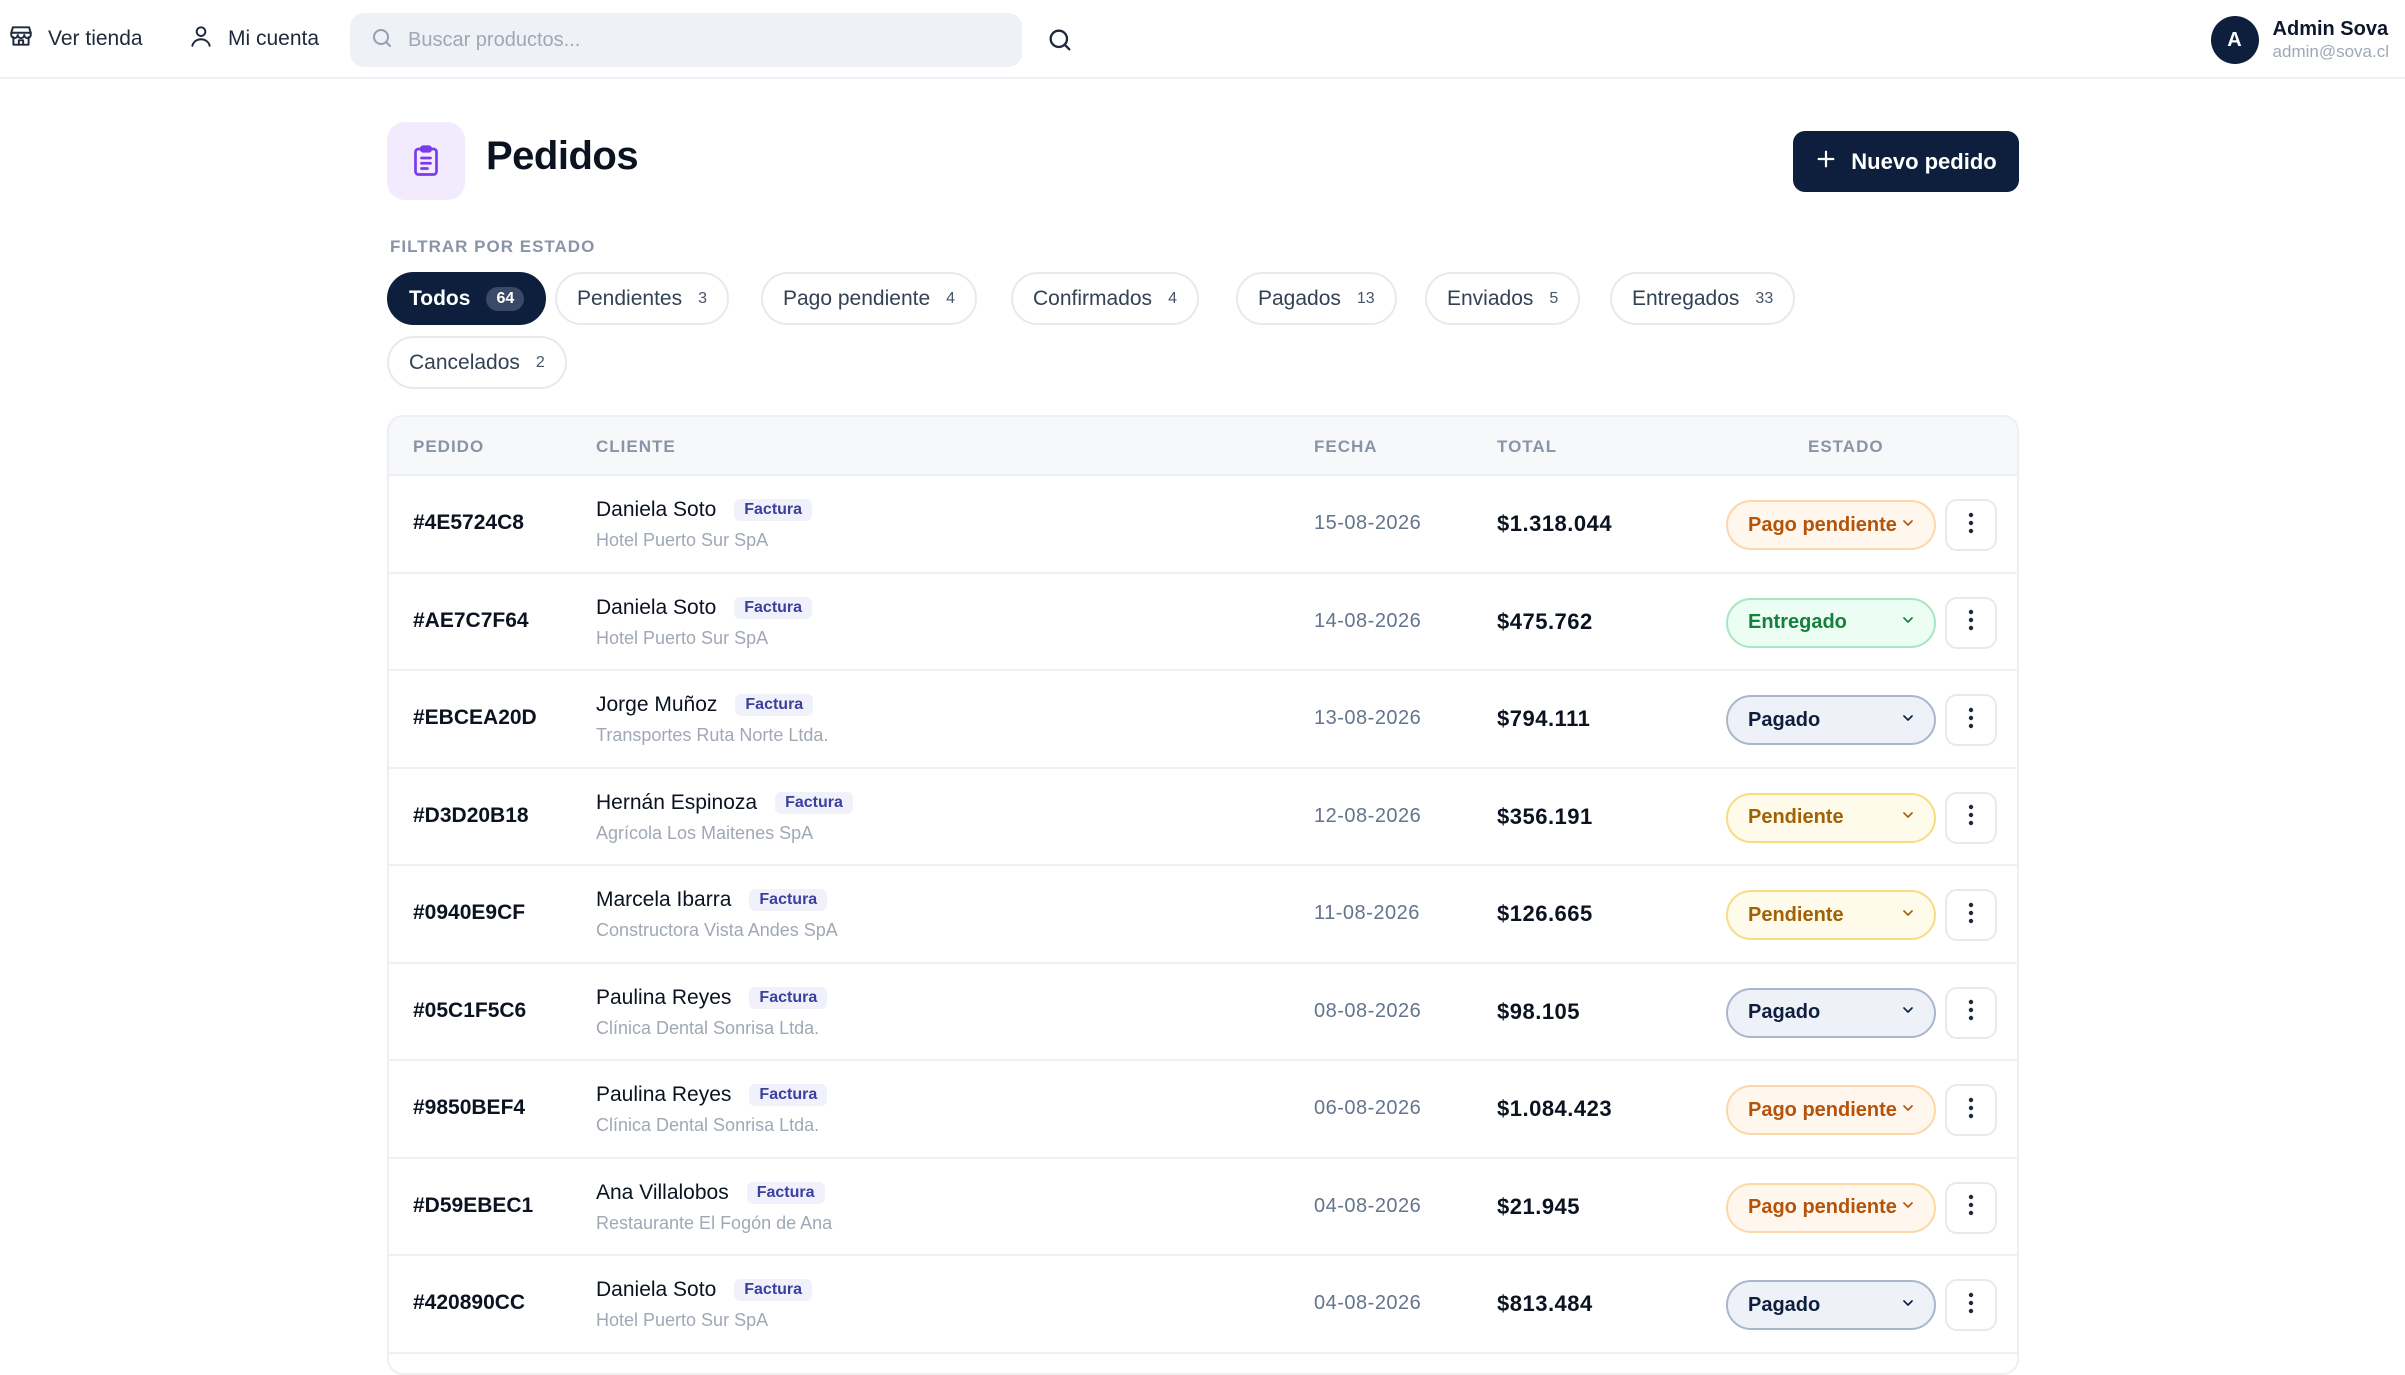 The height and width of the screenshot is (1375, 2405). I want to click on filter-chip-todos: Todos 64, so click(467, 298).